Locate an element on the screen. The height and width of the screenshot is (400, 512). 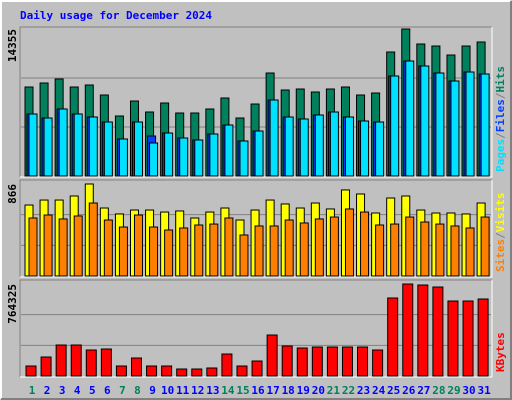
x-tick-label: 14 is located at coordinates (228, 390).